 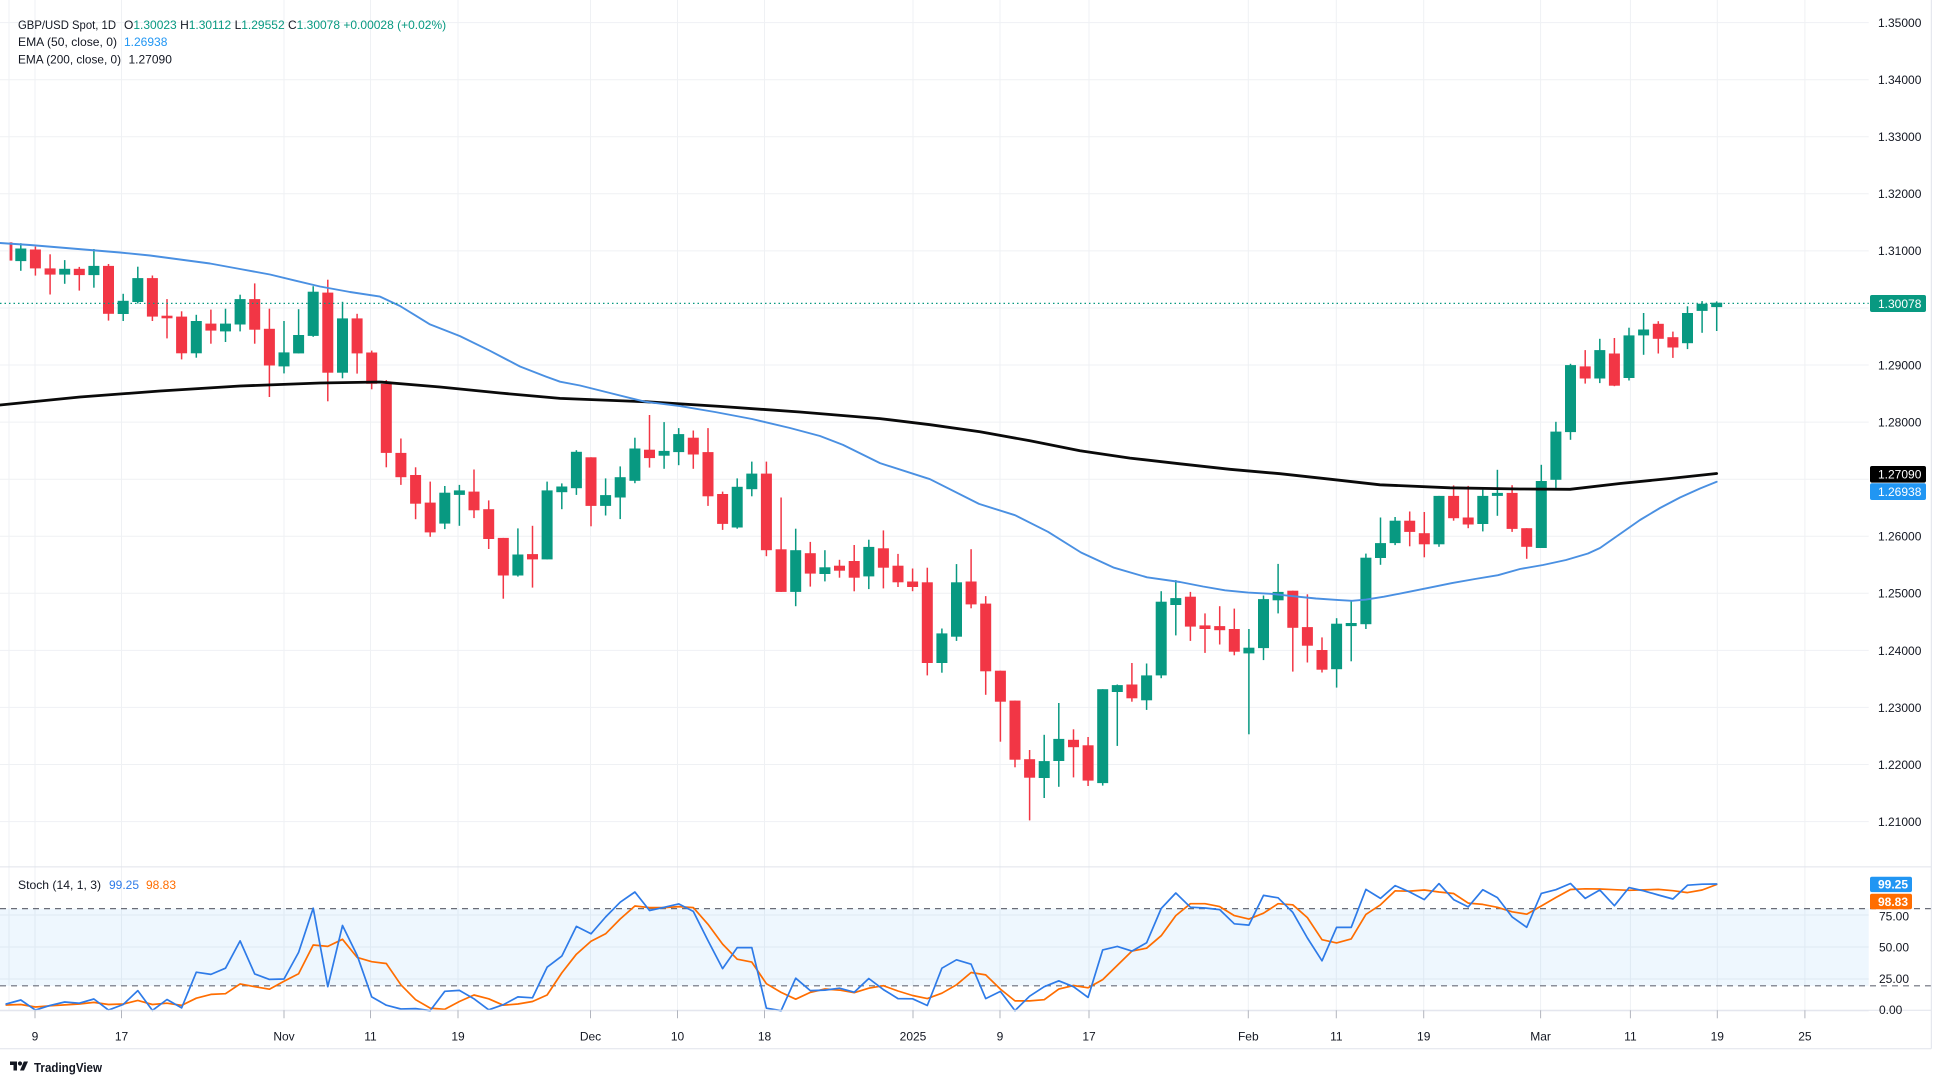 I want to click on svg-text: Feb, so click(x=1248, y=1037).